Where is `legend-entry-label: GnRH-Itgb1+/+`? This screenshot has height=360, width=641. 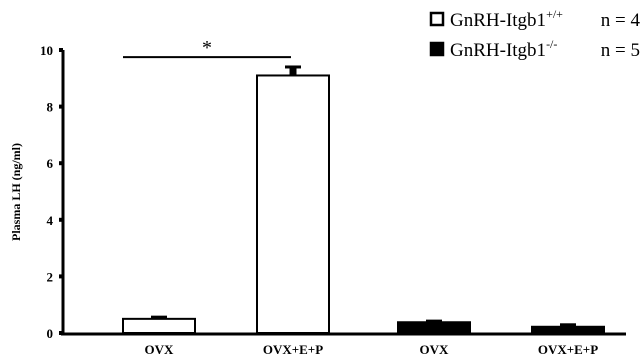 legend-entry-label: GnRH-Itgb1+/+ is located at coordinates (506, 19).